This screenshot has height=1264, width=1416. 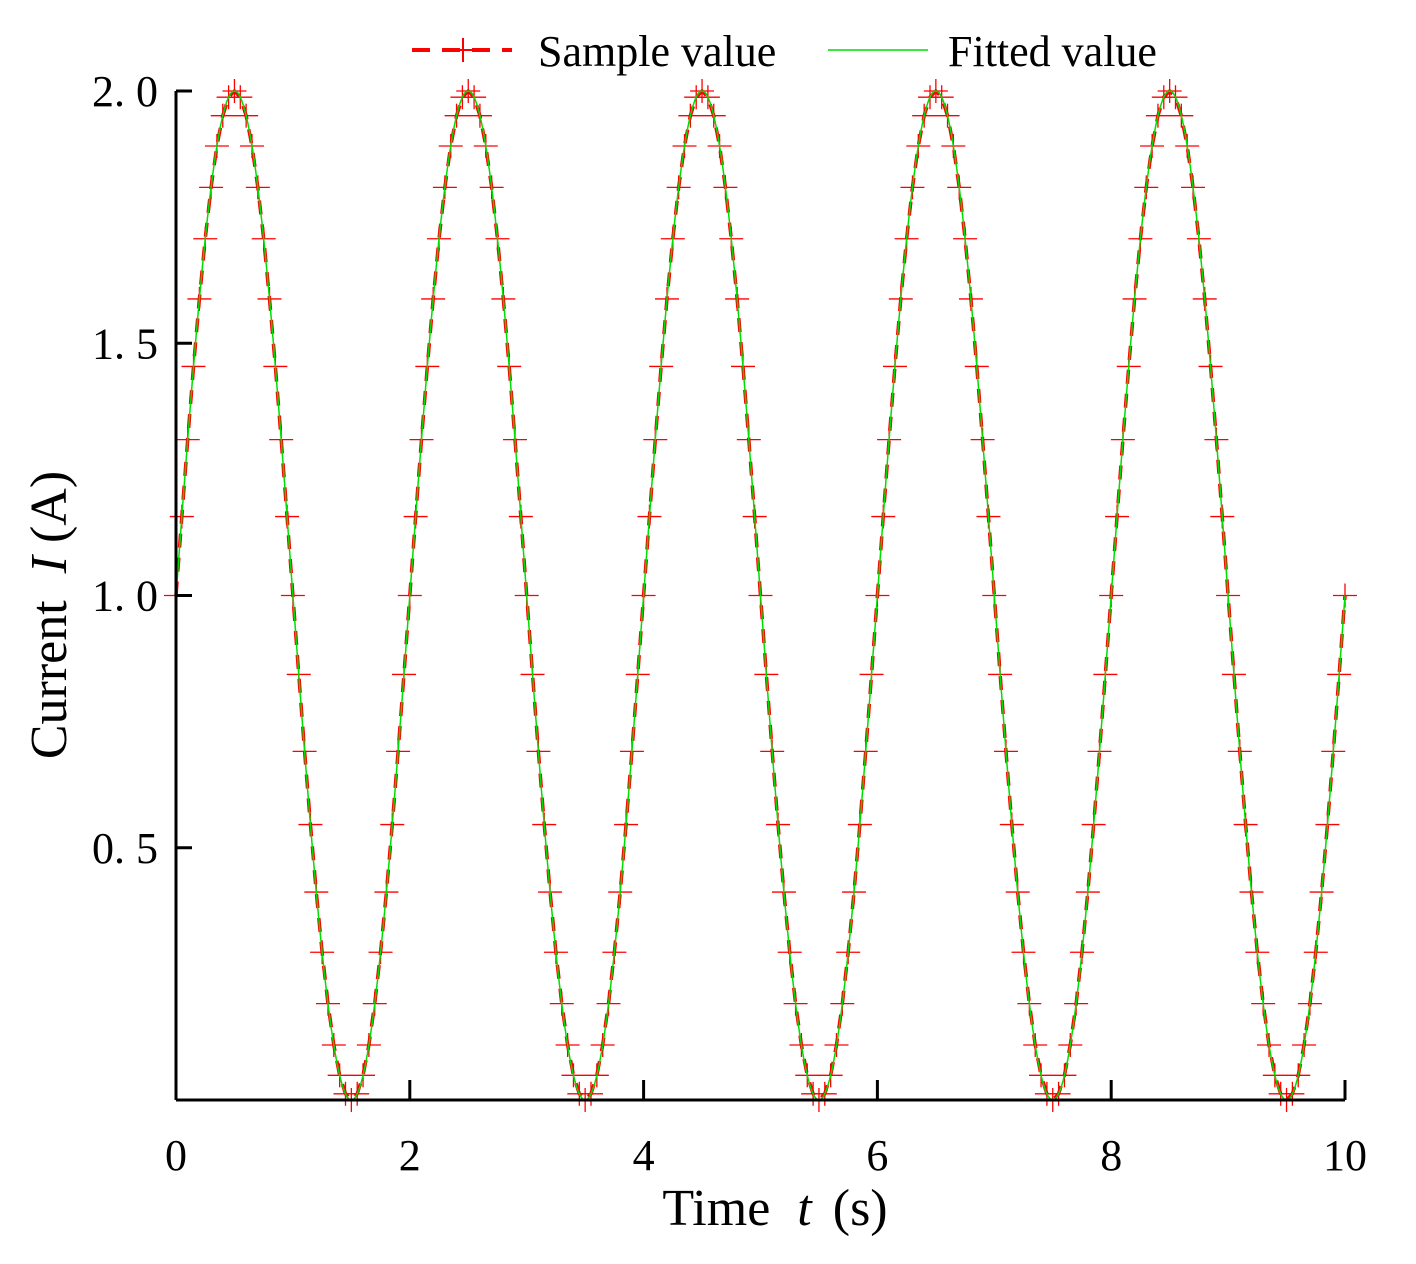 What do you see at coordinates (877, 1155) in the screenshot?
I see `x-tick-label: 6` at bounding box center [877, 1155].